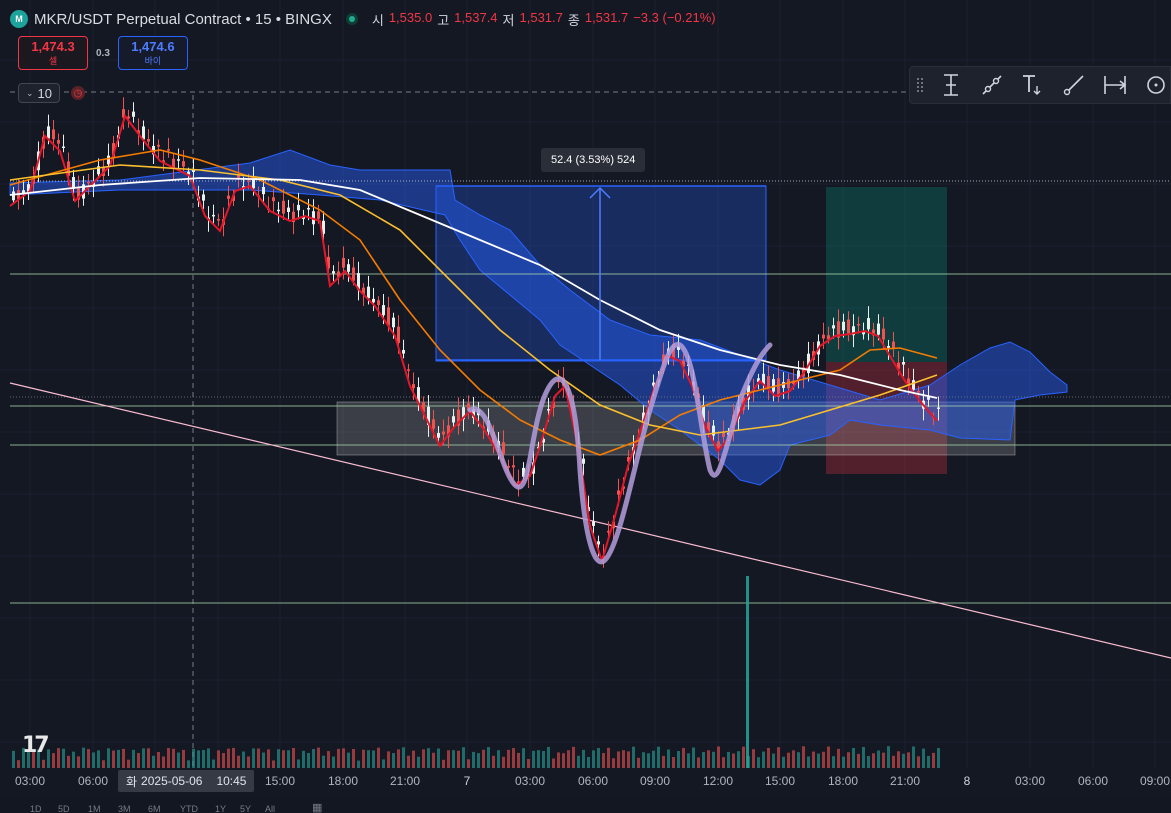  Describe the element at coordinates (920, 85) in the screenshot. I see `drag-handle-icon` at that location.